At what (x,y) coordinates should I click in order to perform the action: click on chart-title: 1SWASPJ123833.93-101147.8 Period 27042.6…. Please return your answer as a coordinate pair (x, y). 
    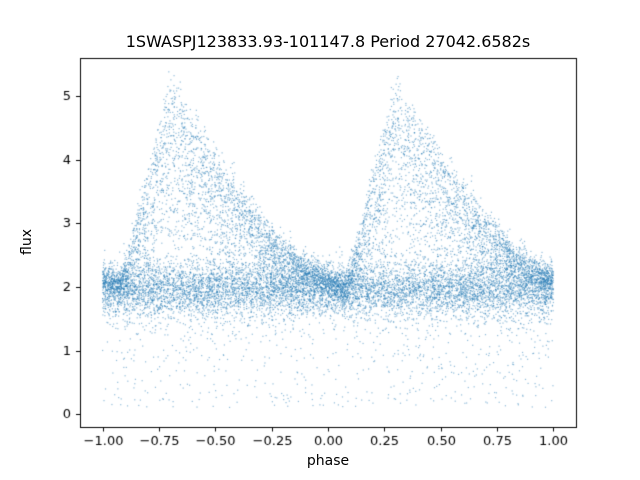
    Looking at the image, I should click on (328, 41).